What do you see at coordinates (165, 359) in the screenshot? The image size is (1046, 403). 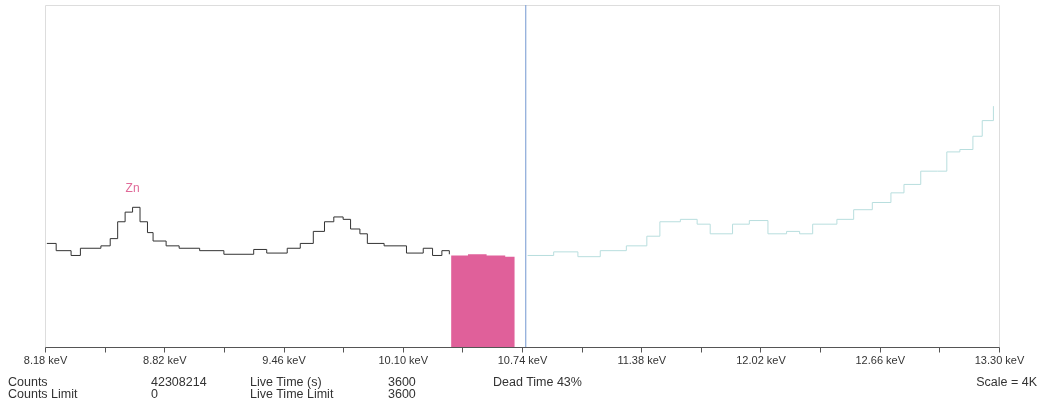 I see `x-tick-label: 8.82 keV` at bounding box center [165, 359].